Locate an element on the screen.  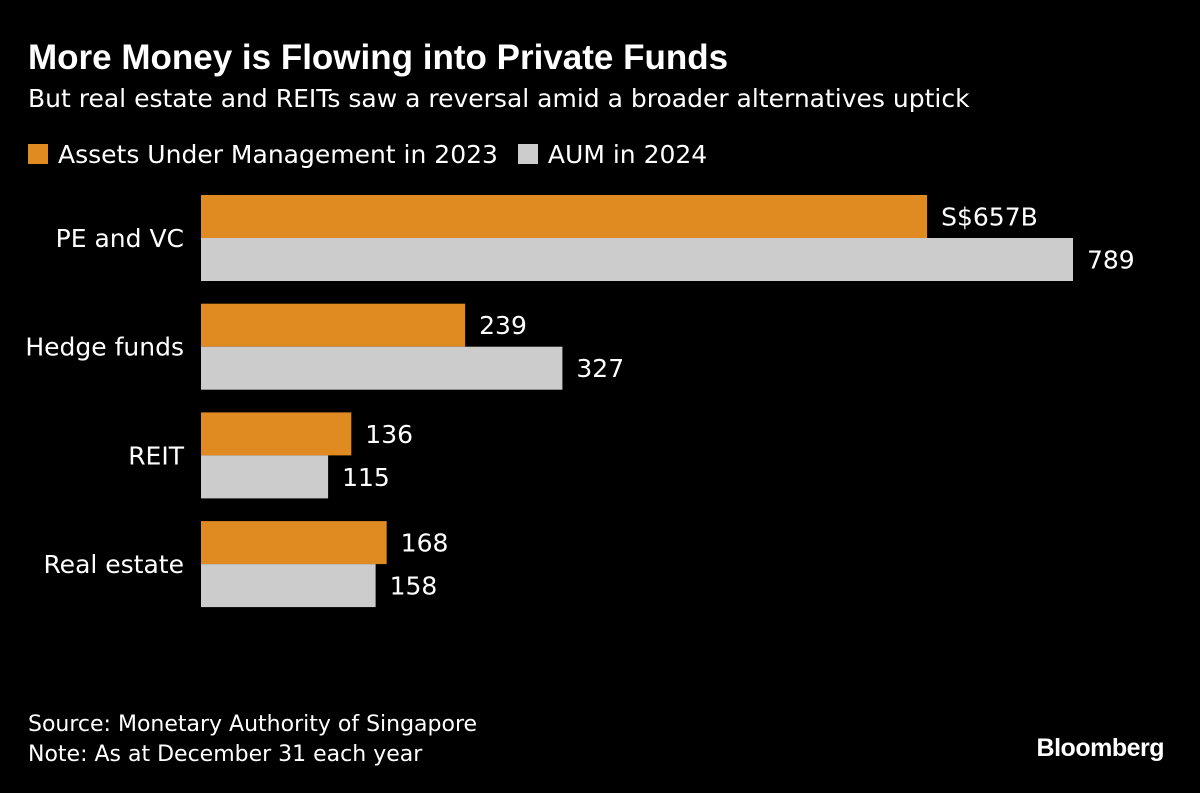
data-label-real-estate-2023: 168 is located at coordinates (425, 543).